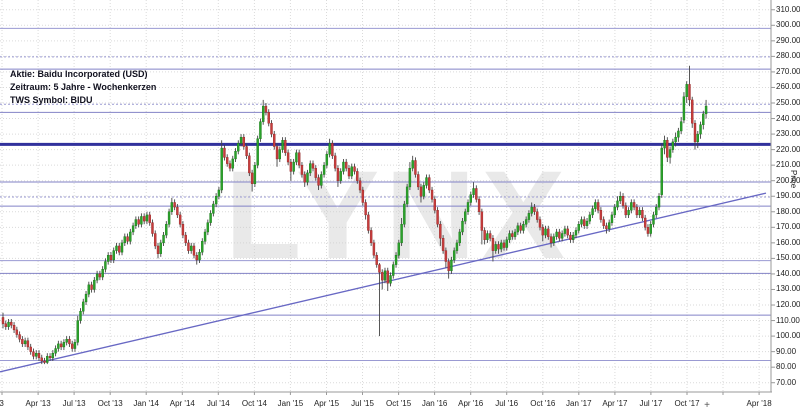 This screenshot has height=415, width=800. What do you see at coordinates (543, 403) in the screenshot?
I see `time-tick-label: Oct '16` at bounding box center [543, 403].